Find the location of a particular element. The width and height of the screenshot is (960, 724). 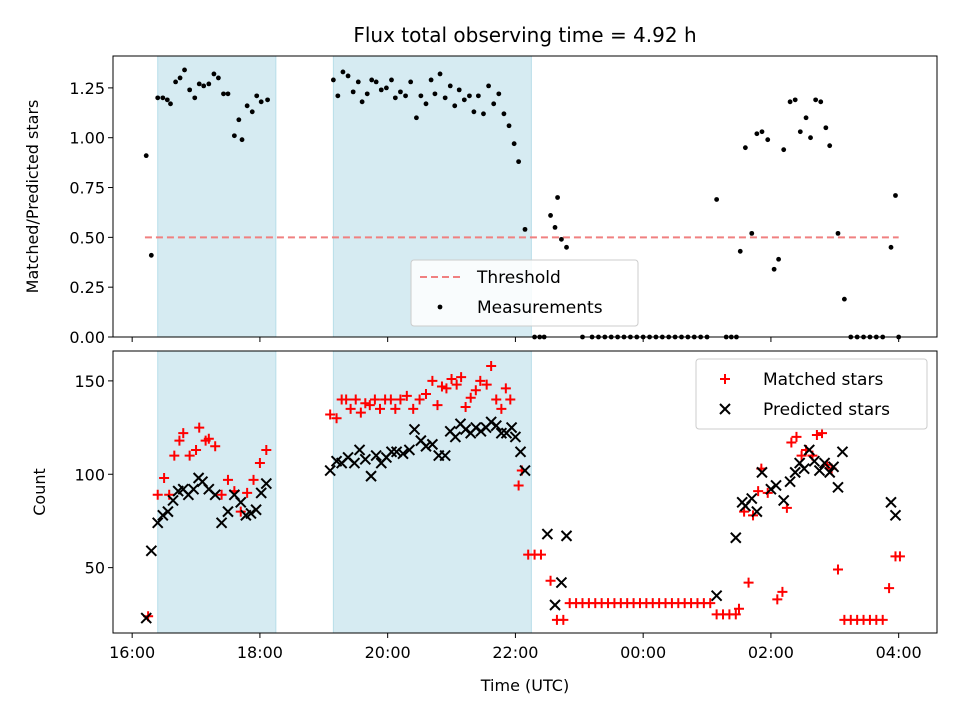

x-tick-label: 16:00 is located at coordinates (132, 652).